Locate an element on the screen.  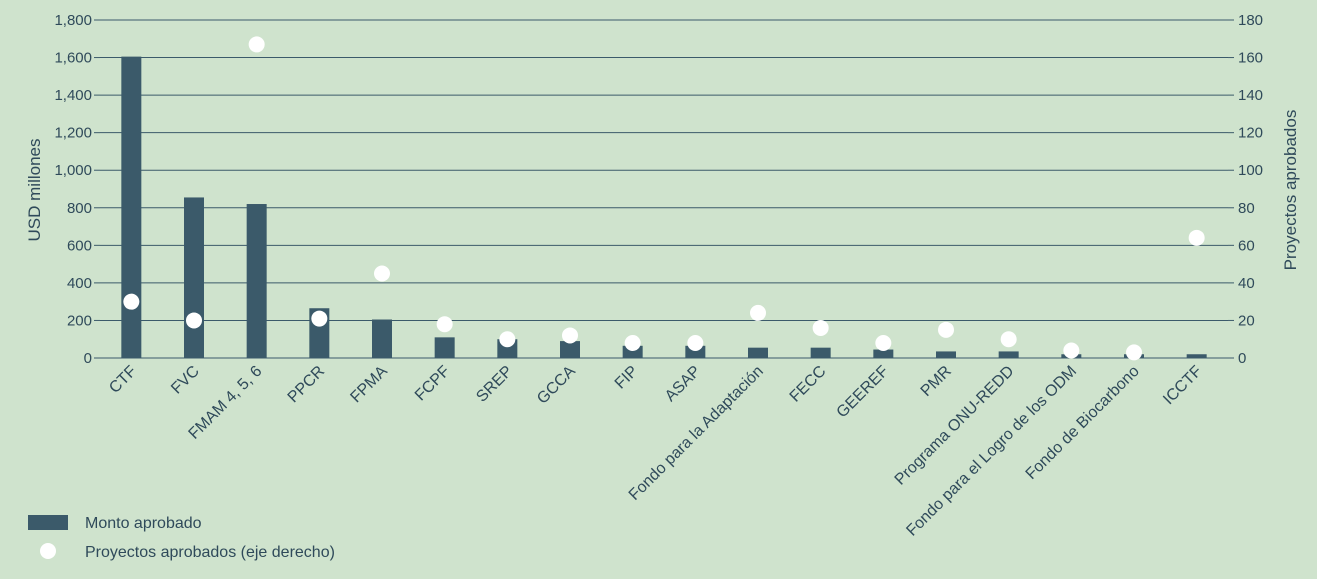
y-tick-label: 1,800 is located at coordinates (73, 20).